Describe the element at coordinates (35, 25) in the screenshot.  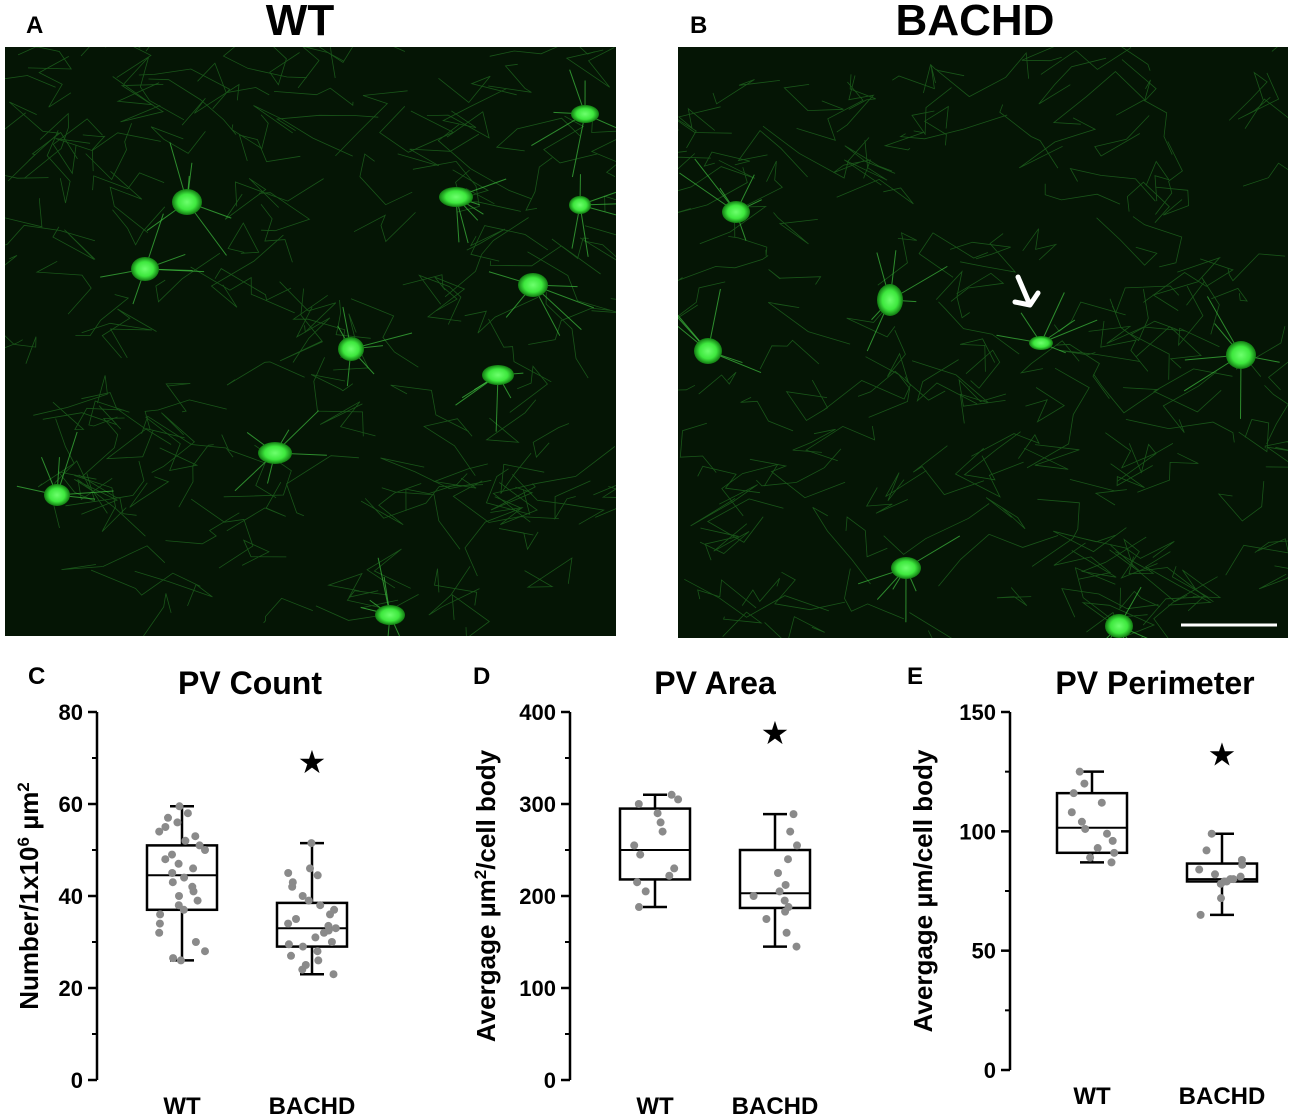
I see `panel-label-a: A` at that location.